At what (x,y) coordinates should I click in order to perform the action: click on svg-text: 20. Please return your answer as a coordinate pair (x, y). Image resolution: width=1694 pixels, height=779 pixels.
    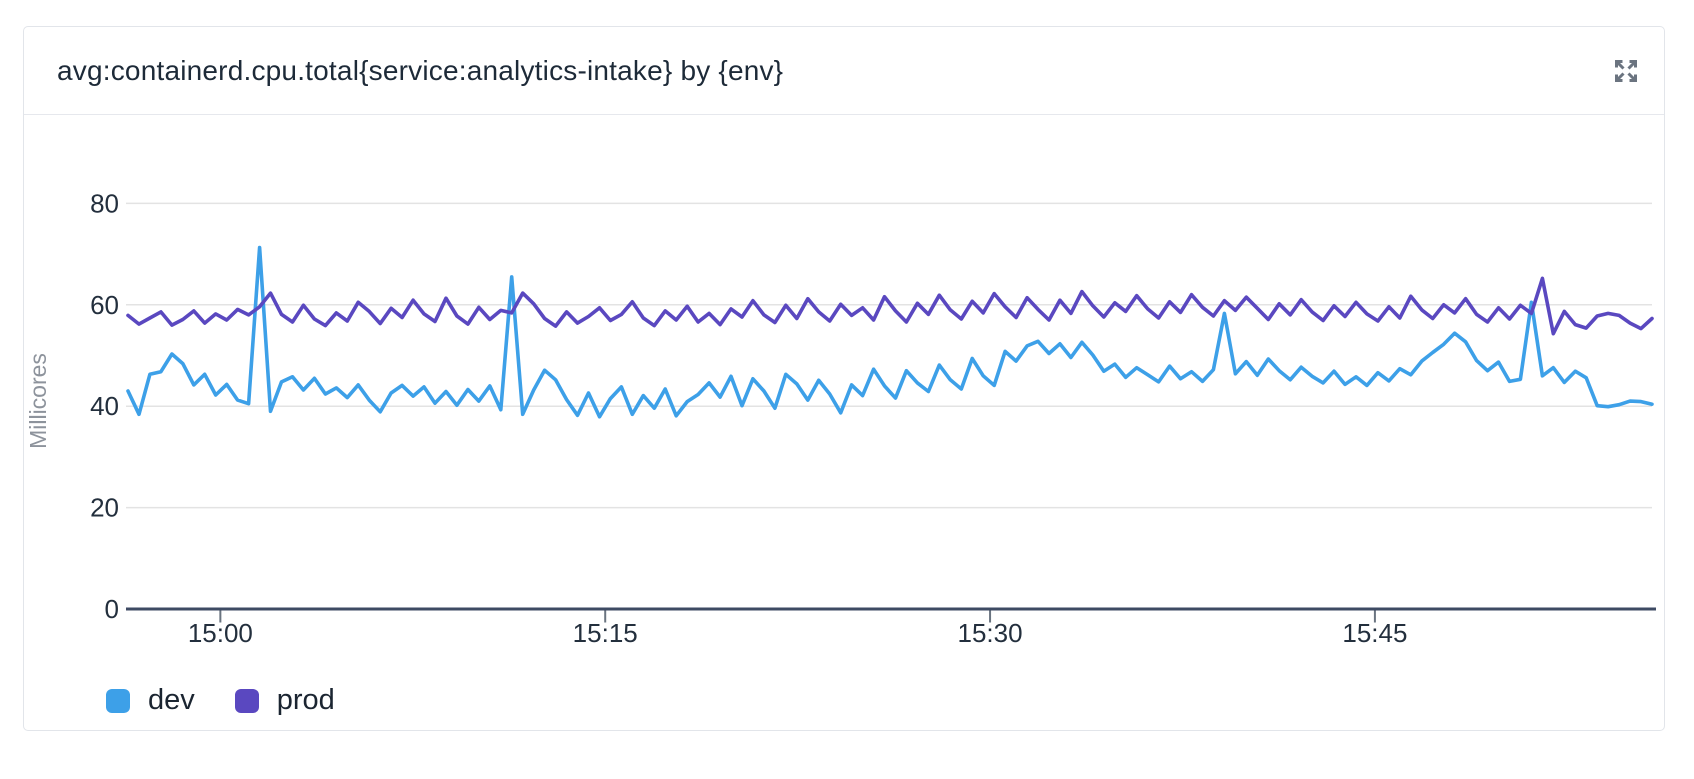
    Looking at the image, I should click on (104, 508).